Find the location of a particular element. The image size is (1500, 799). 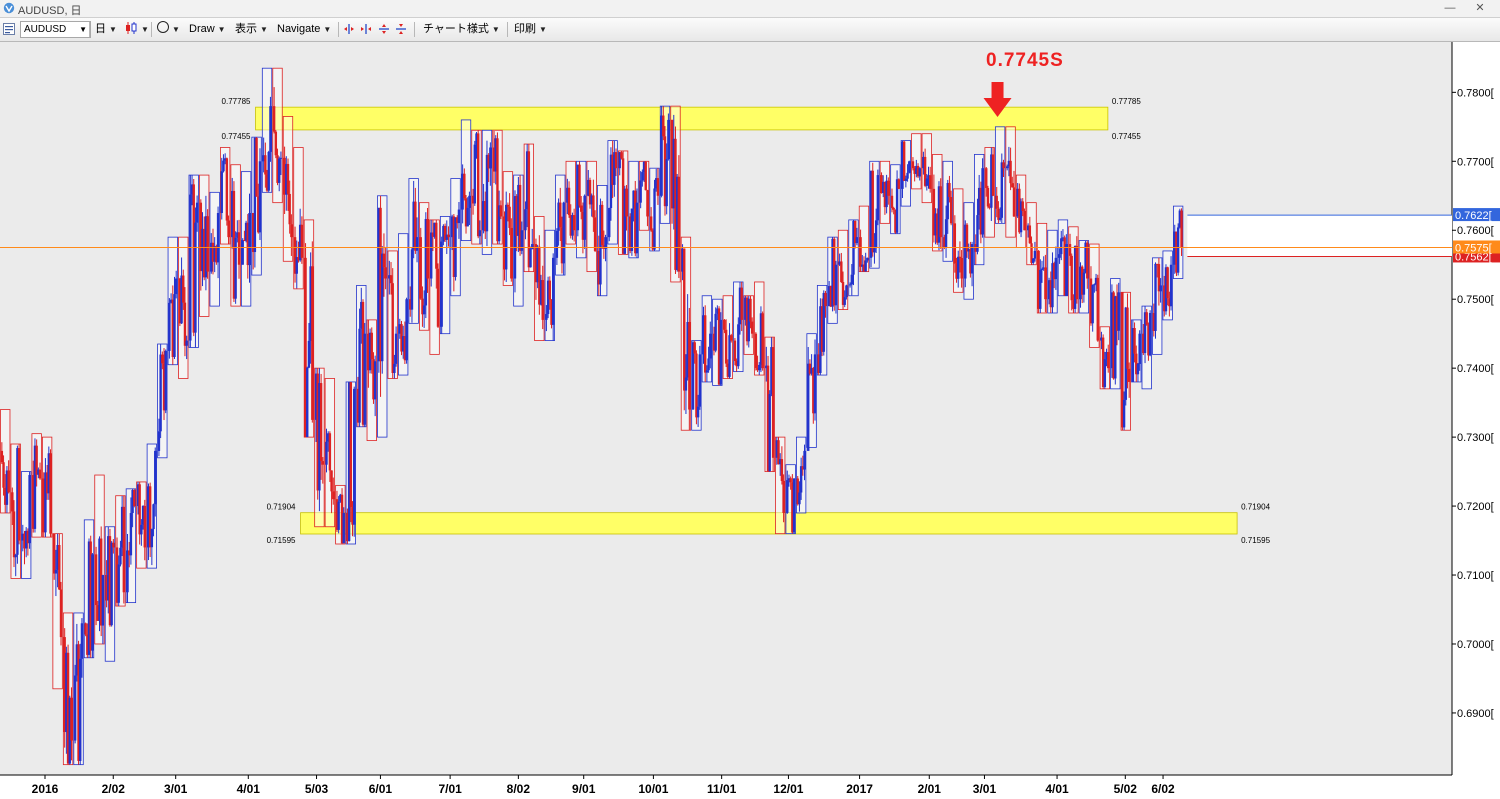

zoom-out-vertical-icon is located at coordinates (401, 29).